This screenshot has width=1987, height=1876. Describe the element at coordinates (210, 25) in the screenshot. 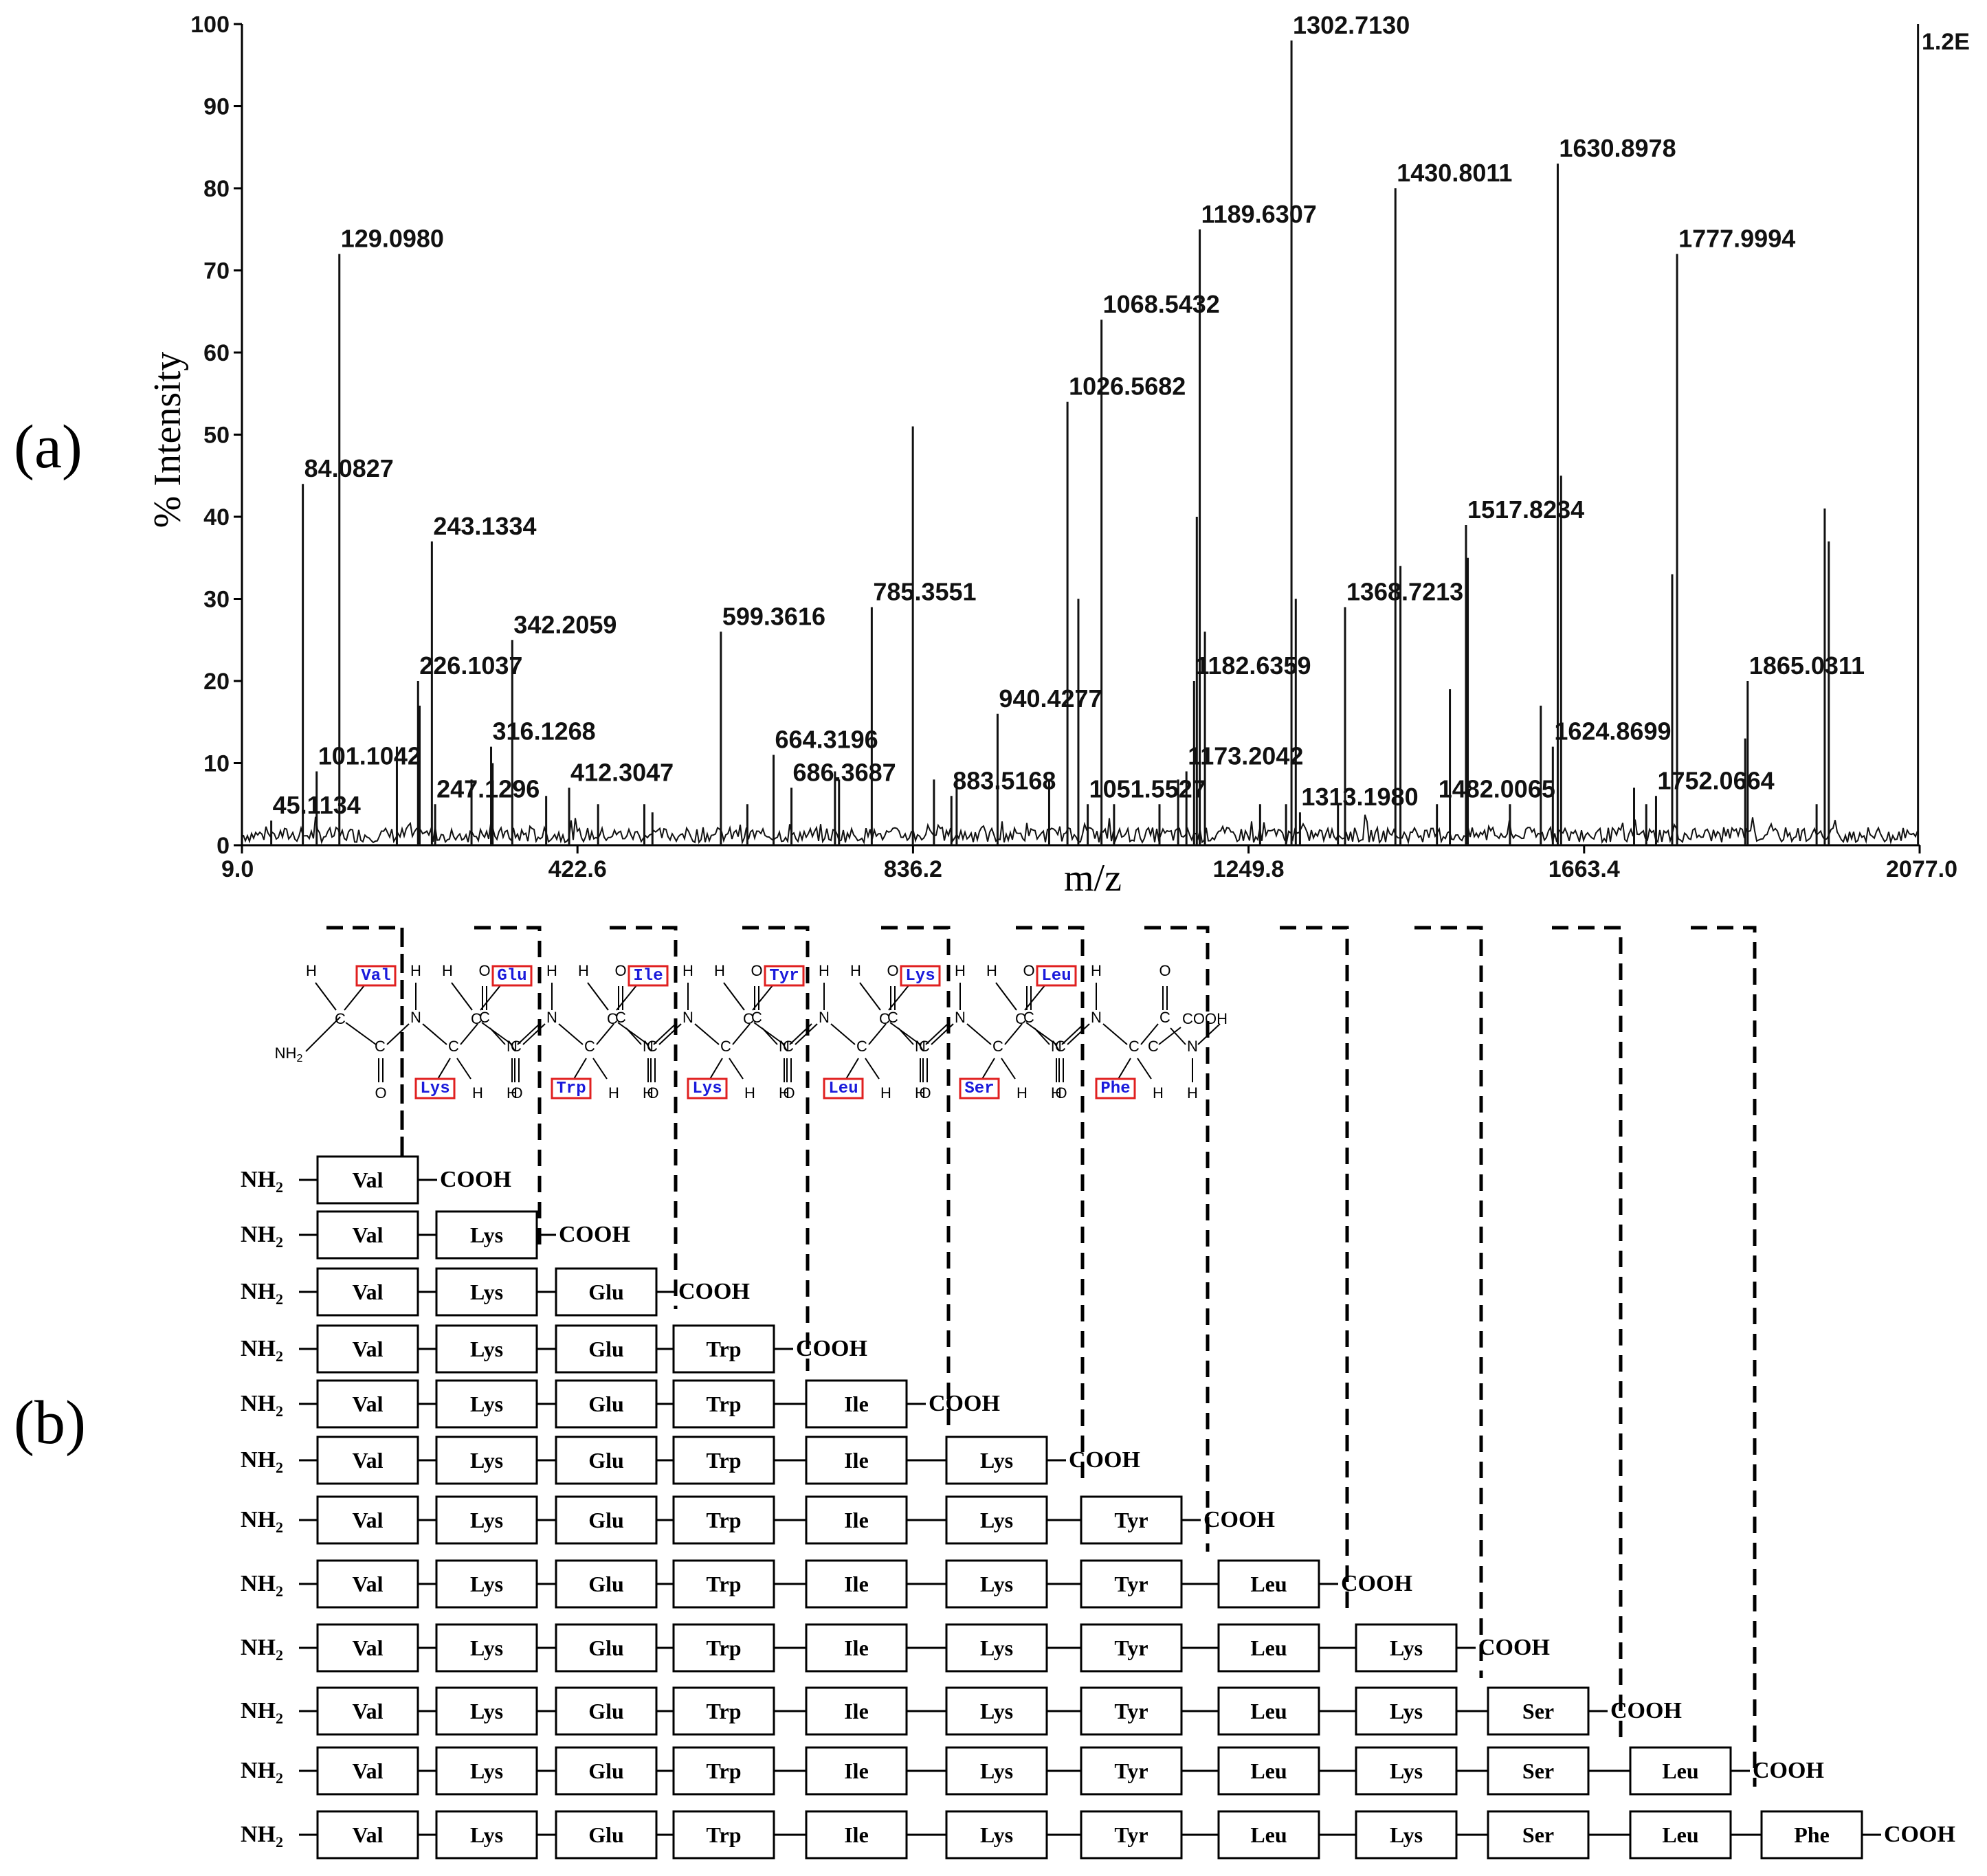

I see `y-tick-label: 100` at that location.